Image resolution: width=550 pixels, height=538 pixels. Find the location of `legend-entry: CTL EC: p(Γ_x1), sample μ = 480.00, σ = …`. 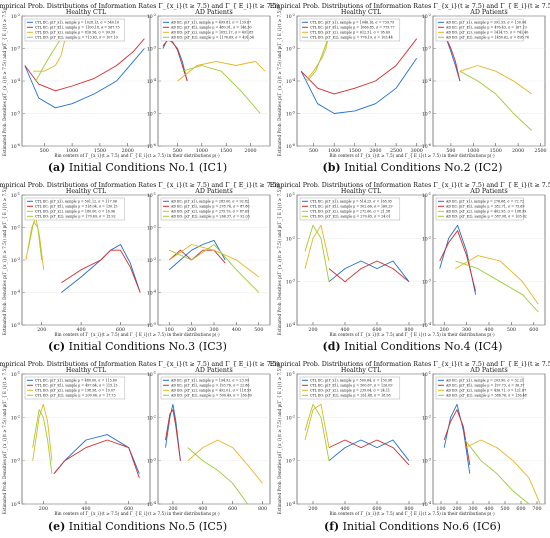

legend-entry: CTL EC: p(Γ_x1), sample μ = 480.00, σ = … is located at coordinates (76, 381).